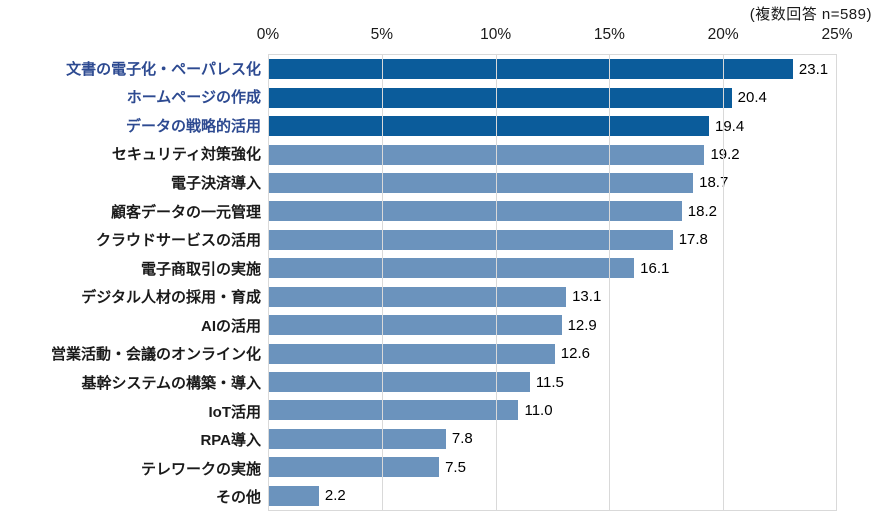 This screenshot has height=520, width=880. Describe the element at coordinates (729, 126) in the screenshot. I see `bar-value-label: 19.4` at that location.